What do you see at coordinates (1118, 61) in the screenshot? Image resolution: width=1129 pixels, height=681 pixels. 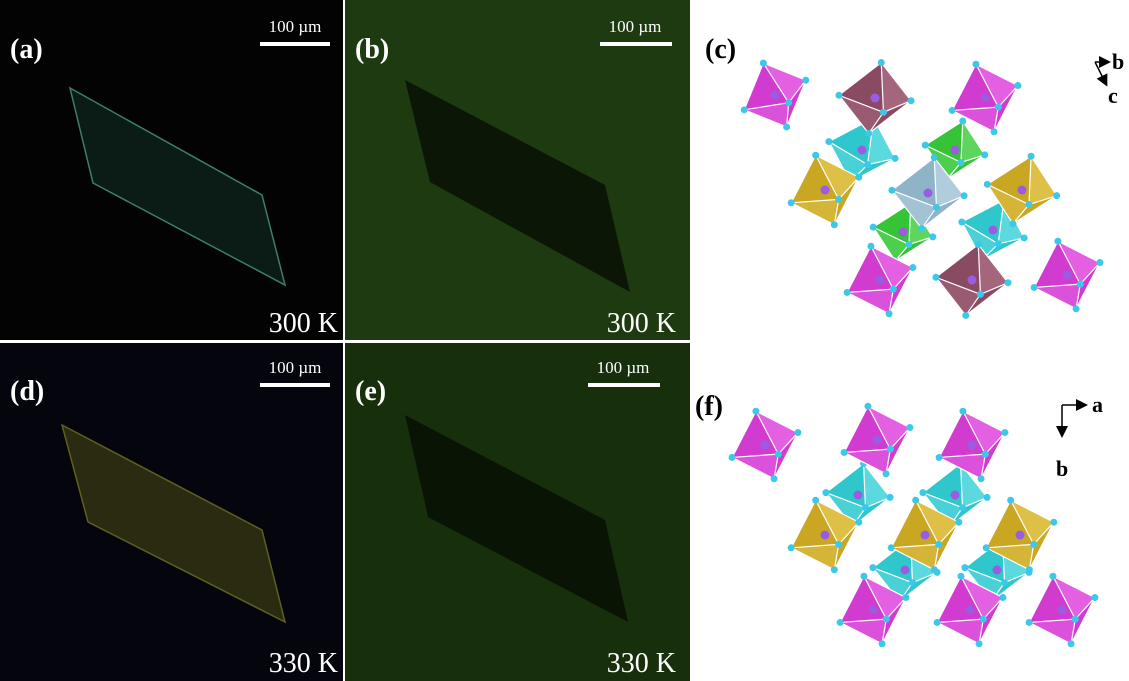 I see `axis-label: b` at bounding box center [1118, 61].